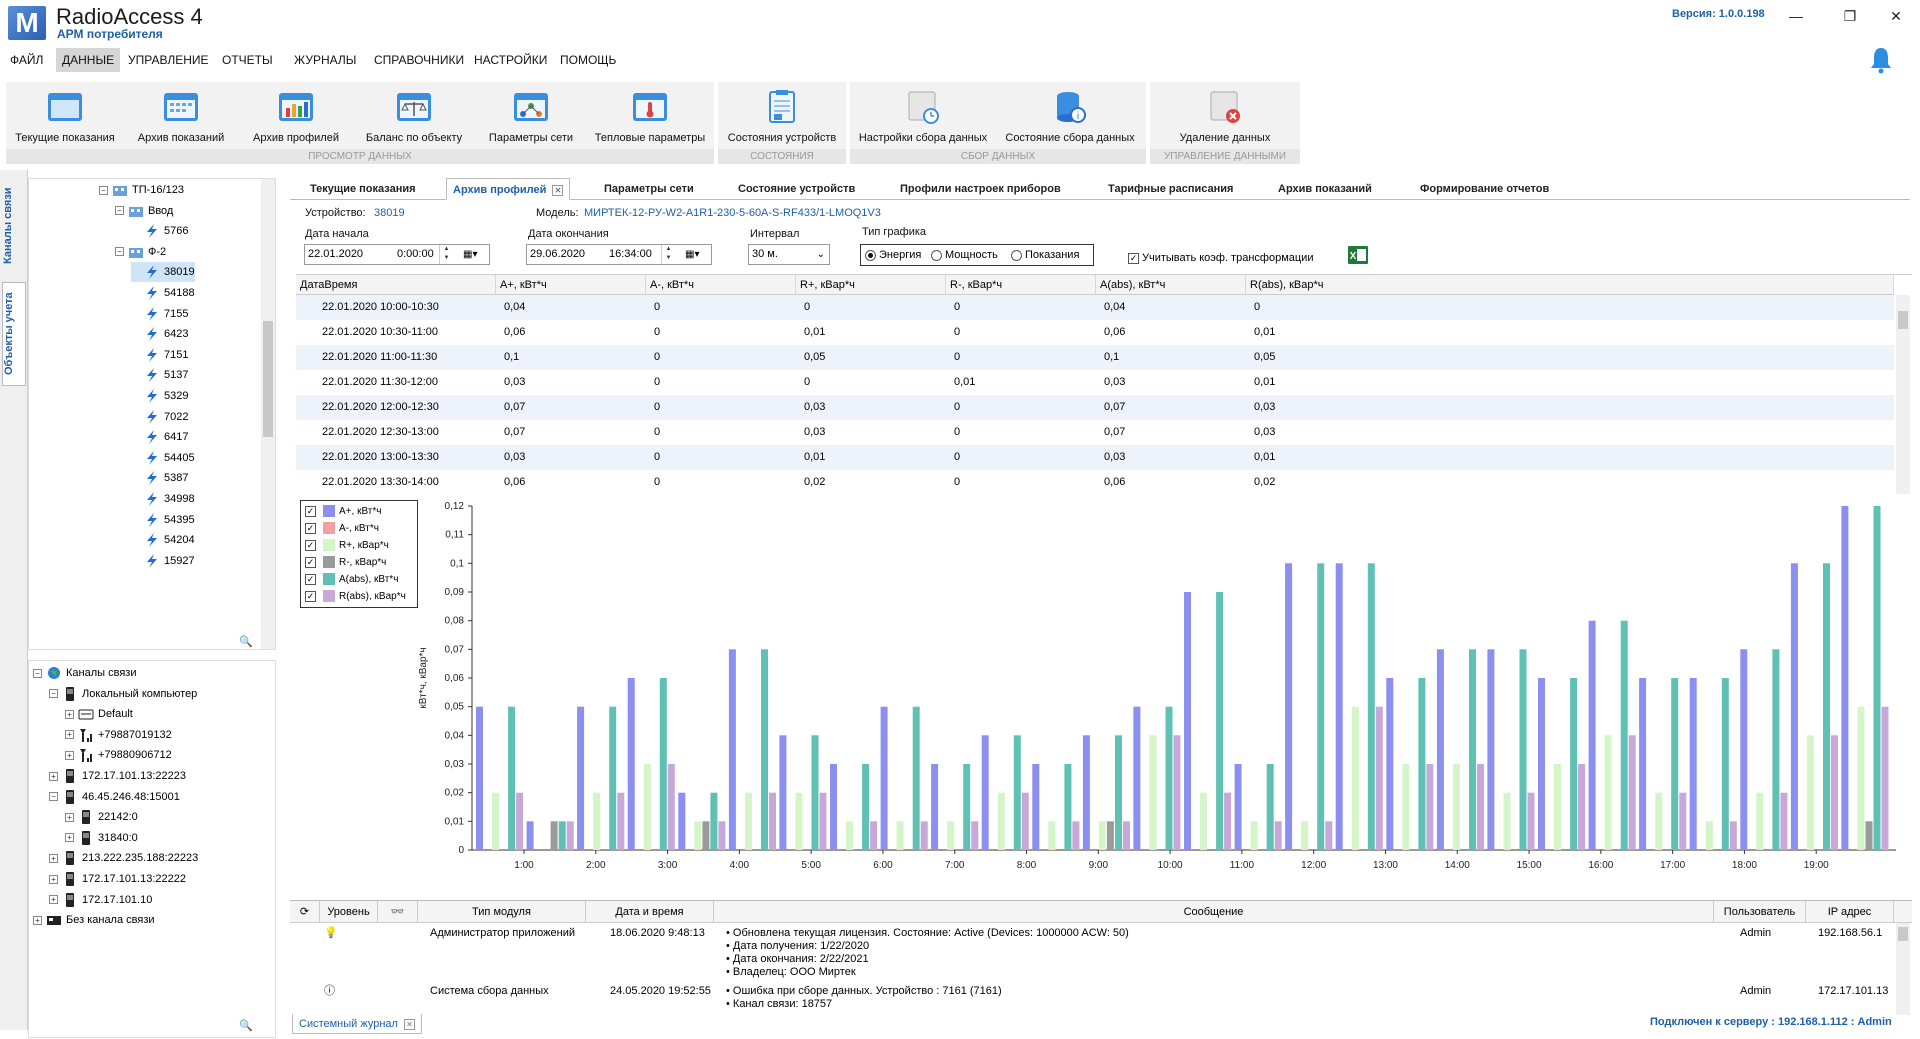 This screenshot has width=1920, height=1039. Describe the element at coordinates (1760, 912) in the screenshot. I see `log-col-user: Пользователь` at that location.